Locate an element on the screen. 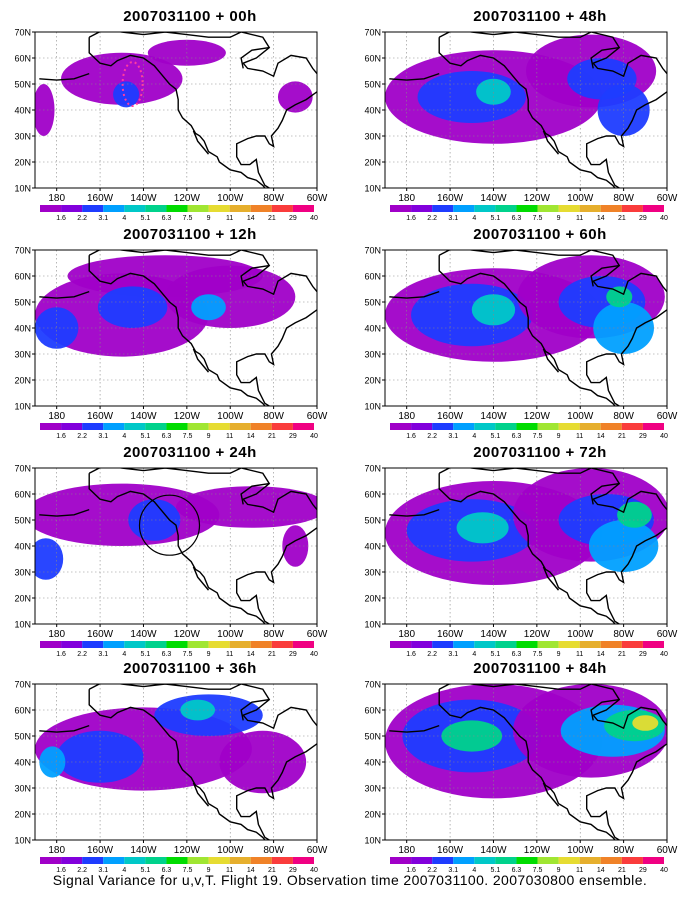 Image resolution: width=700 pixels, height=900 pixels. colorbar-label: 5.1 is located at coordinates (496, 436).